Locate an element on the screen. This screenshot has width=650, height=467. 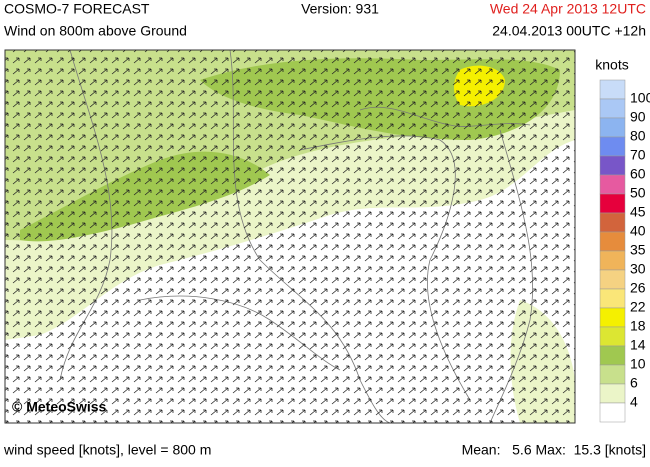
footer-description: wind speed [knots], level = 800 m is located at coordinates (107, 450).